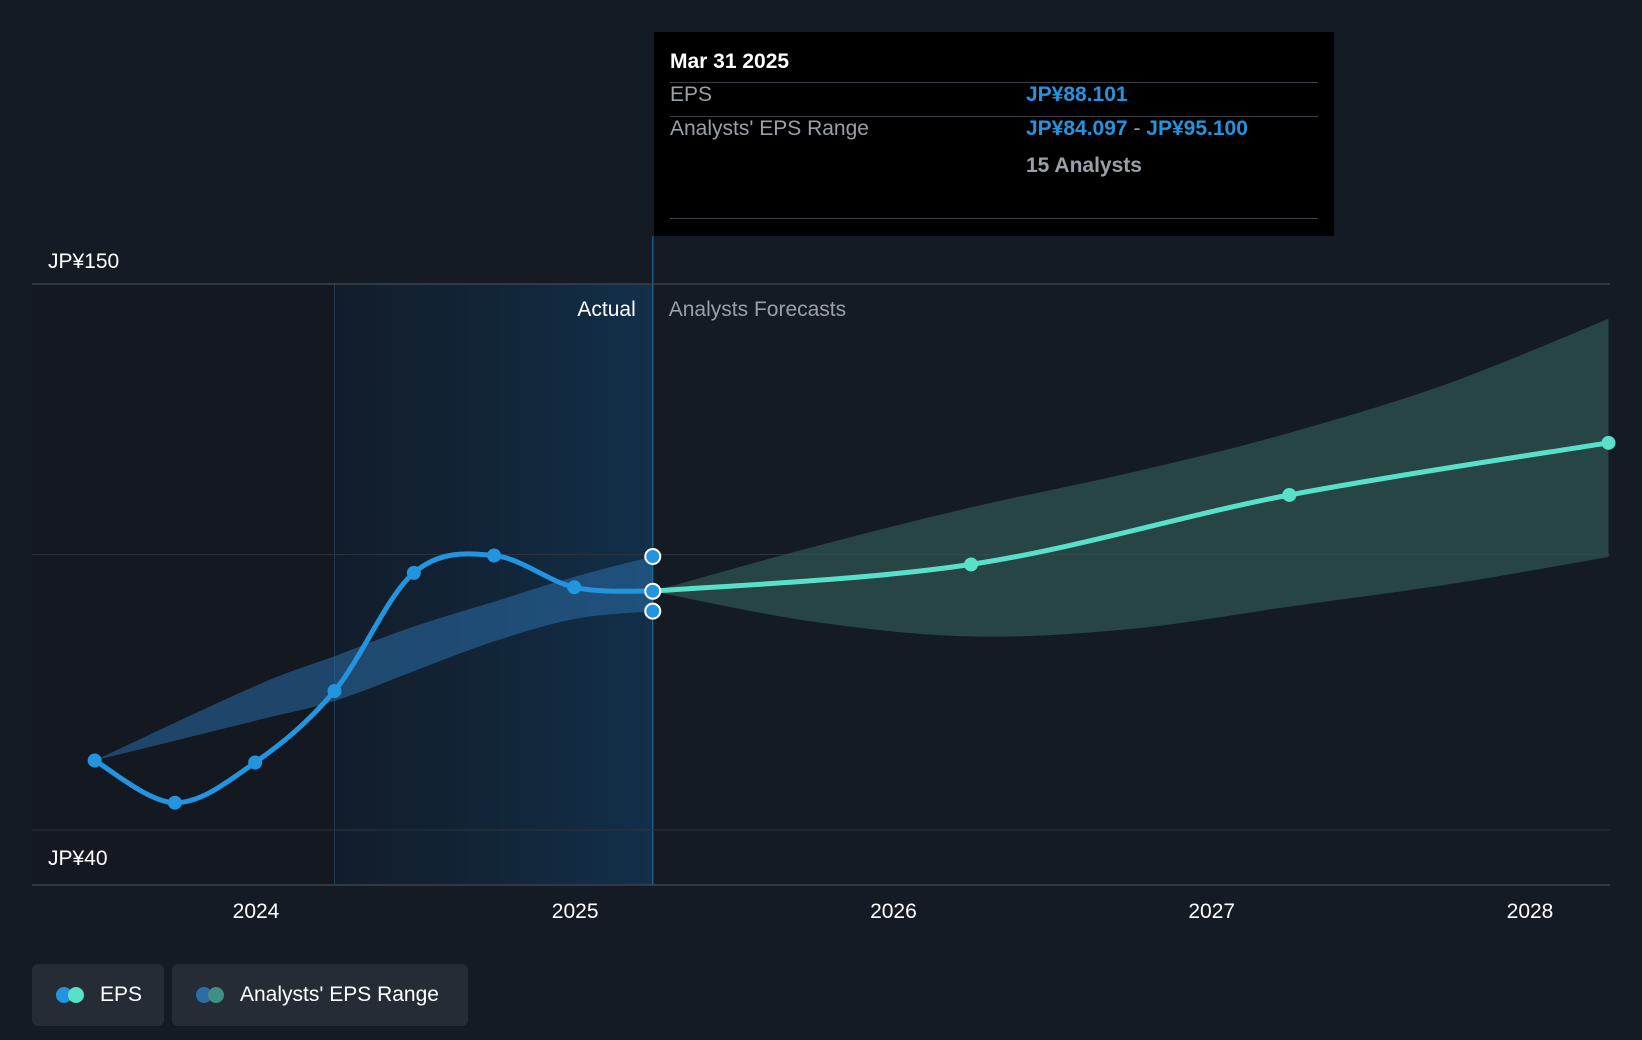 The width and height of the screenshot is (1642, 1040). Describe the element at coordinates (373, 658) in the screenshot. I see `actual-range-band` at that location.